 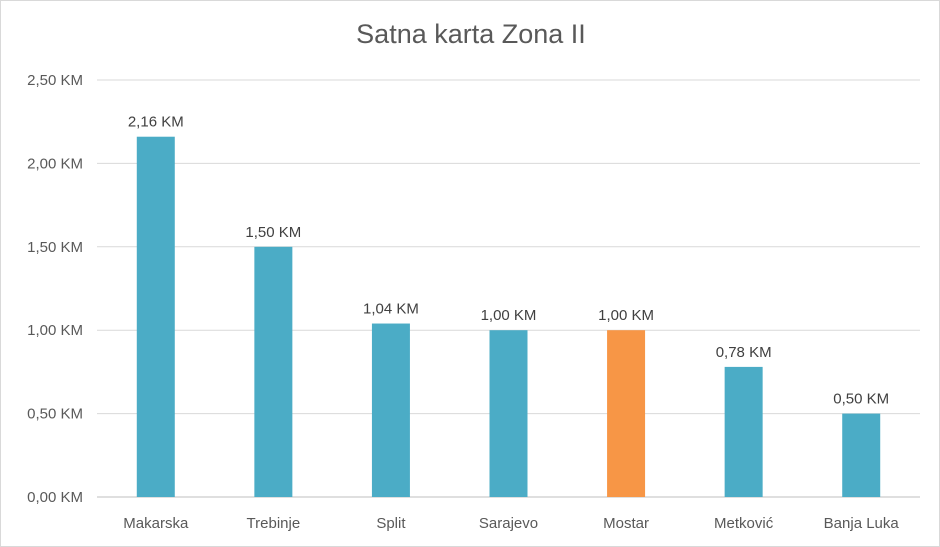 I want to click on y-tick-label: 0,00 KM, so click(x=55, y=497).